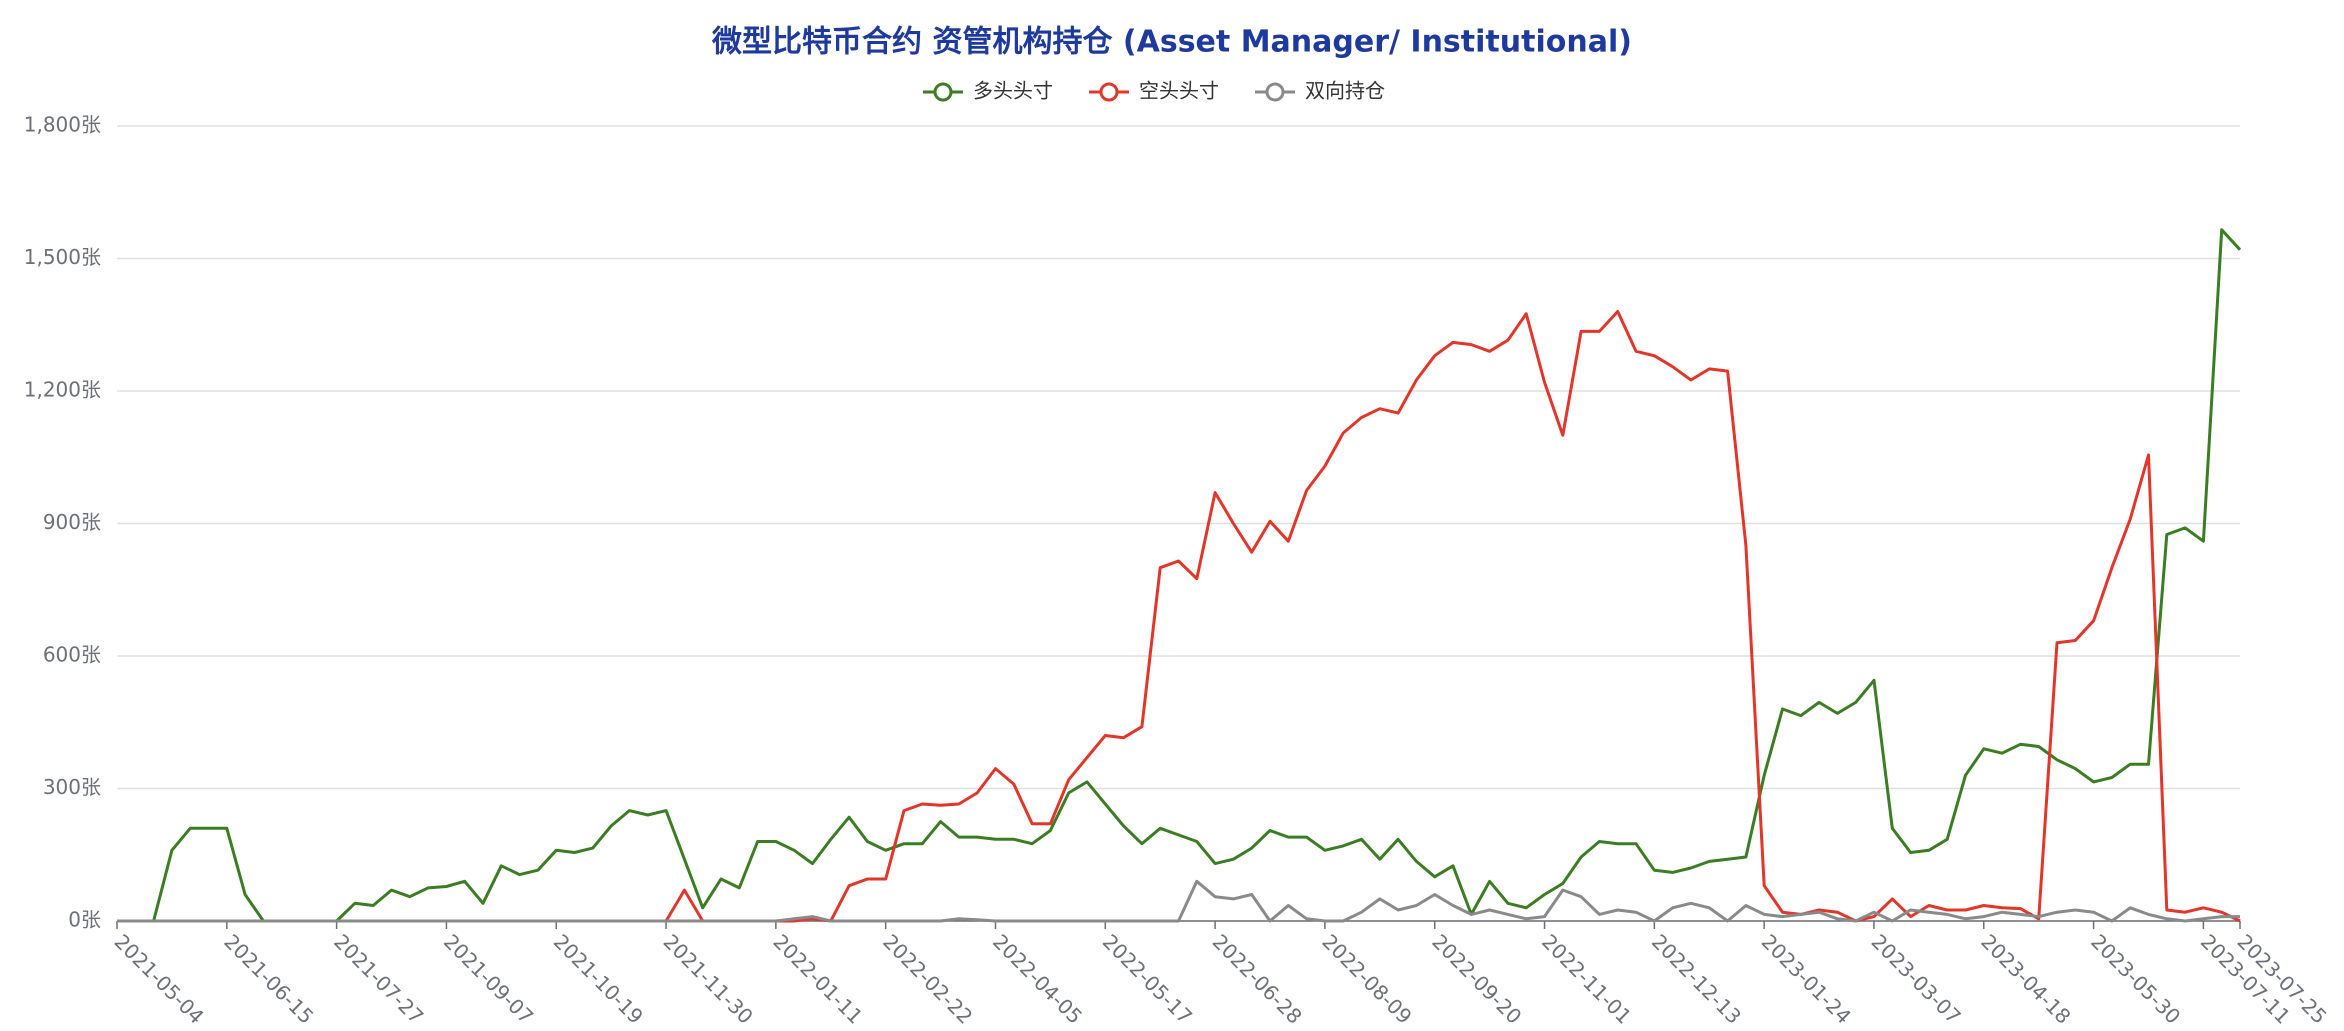 The height and width of the screenshot is (1031, 2344). Describe the element at coordinates (1916, 978) in the screenshot. I see `x-tick-label: 2023-03-07` at that location.